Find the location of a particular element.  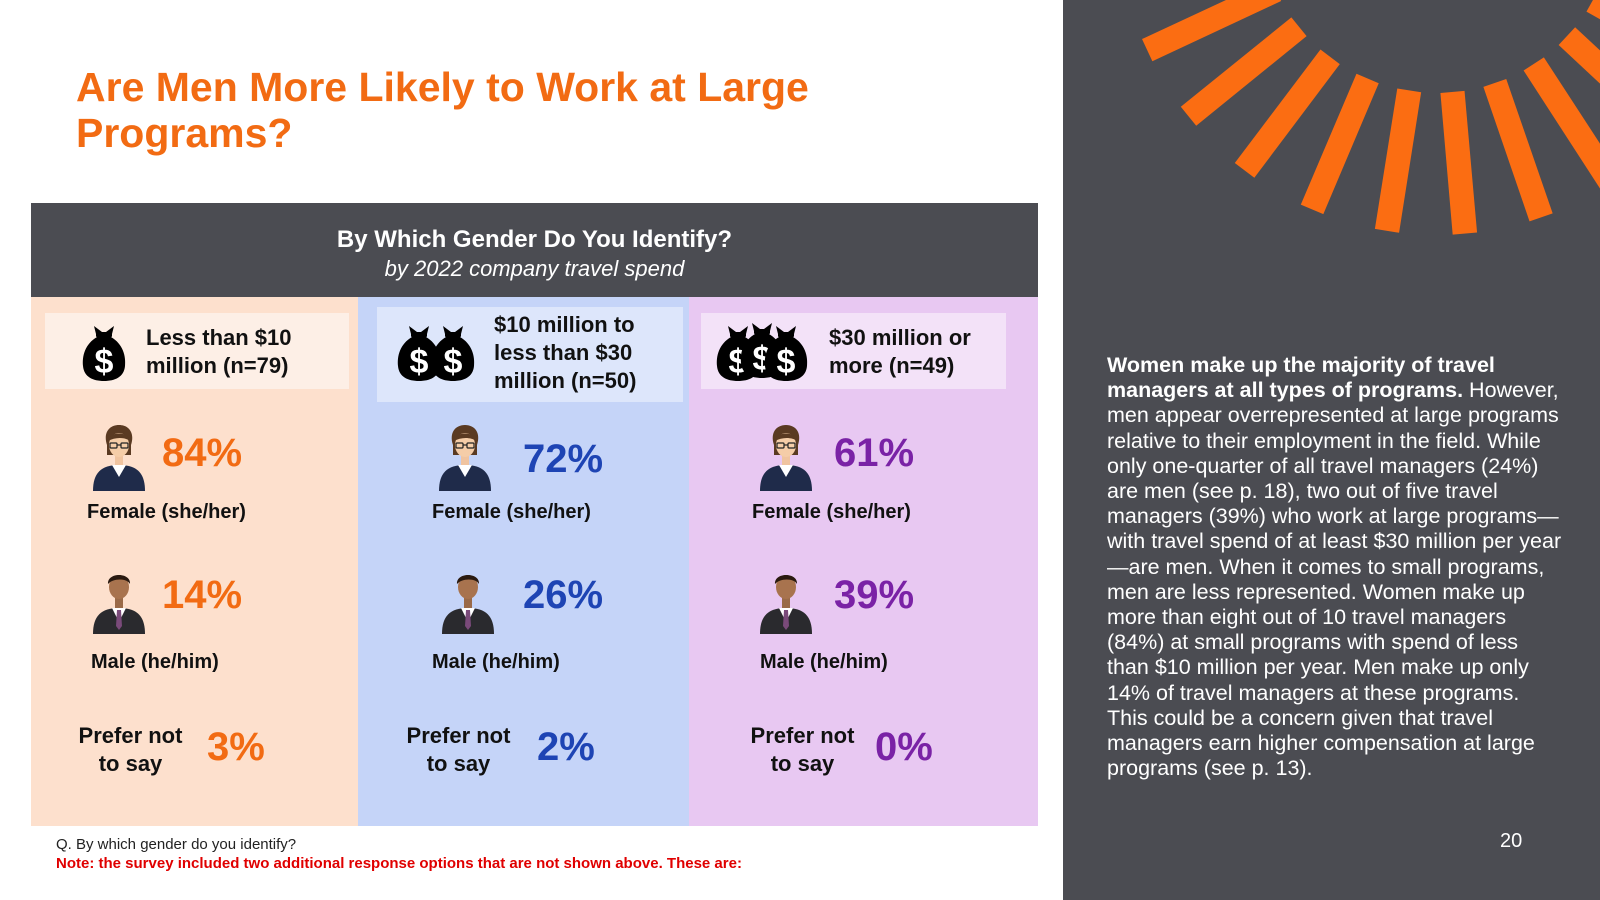

prefer-not-percentage: 2% is located at coordinates (566, 747).